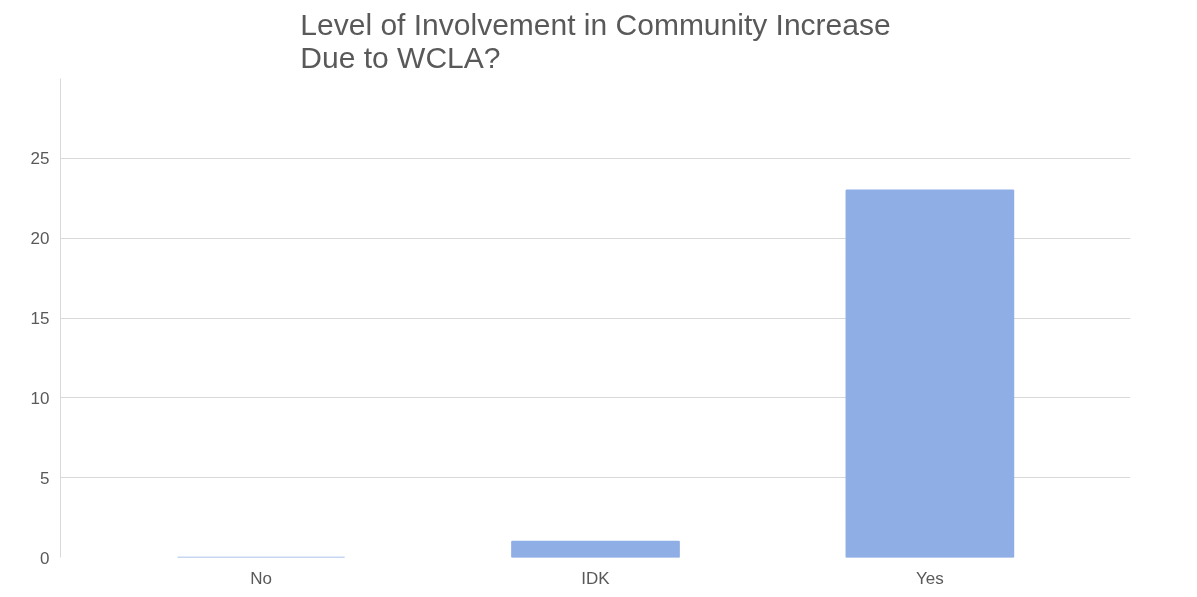  Describe the element at coordinates (596, 578) in the screenshot. I see `x-tick-label: IDK` at that location.